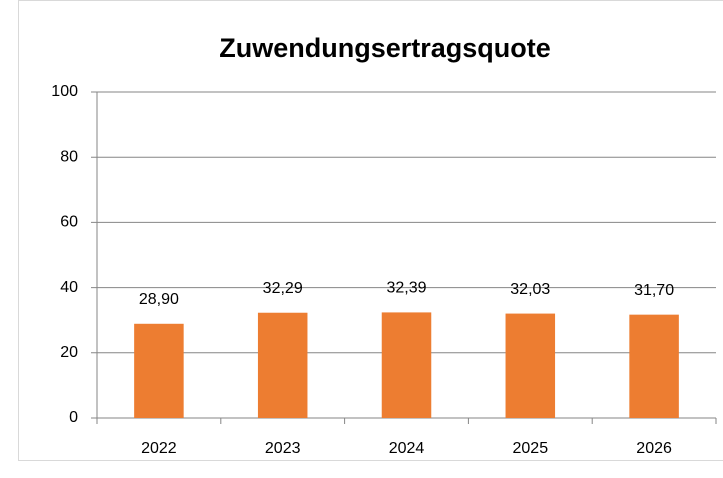  I want to click on x-tick-label: 2026, so click(654, 448).